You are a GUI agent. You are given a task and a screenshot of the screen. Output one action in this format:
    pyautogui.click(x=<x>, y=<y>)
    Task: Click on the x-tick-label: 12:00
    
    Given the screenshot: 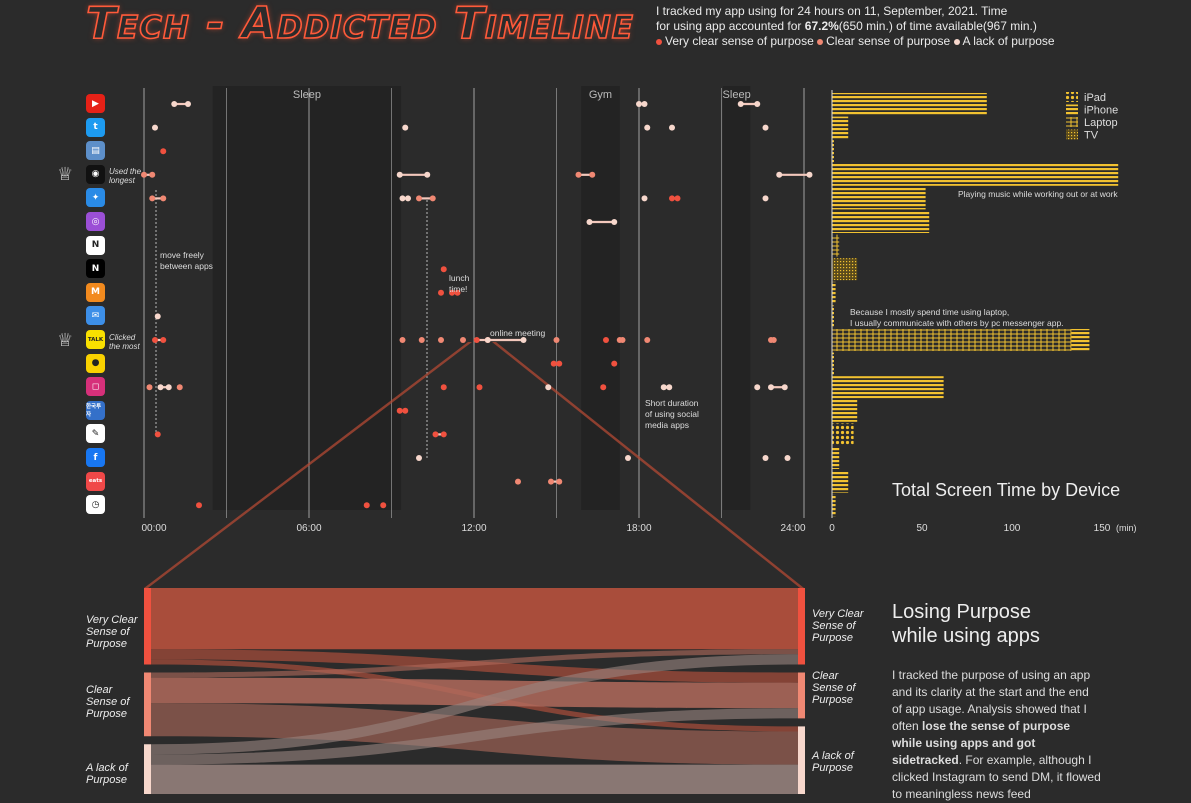 What is the action you would take?
    pyautogui.click(x=473, y=528)
    